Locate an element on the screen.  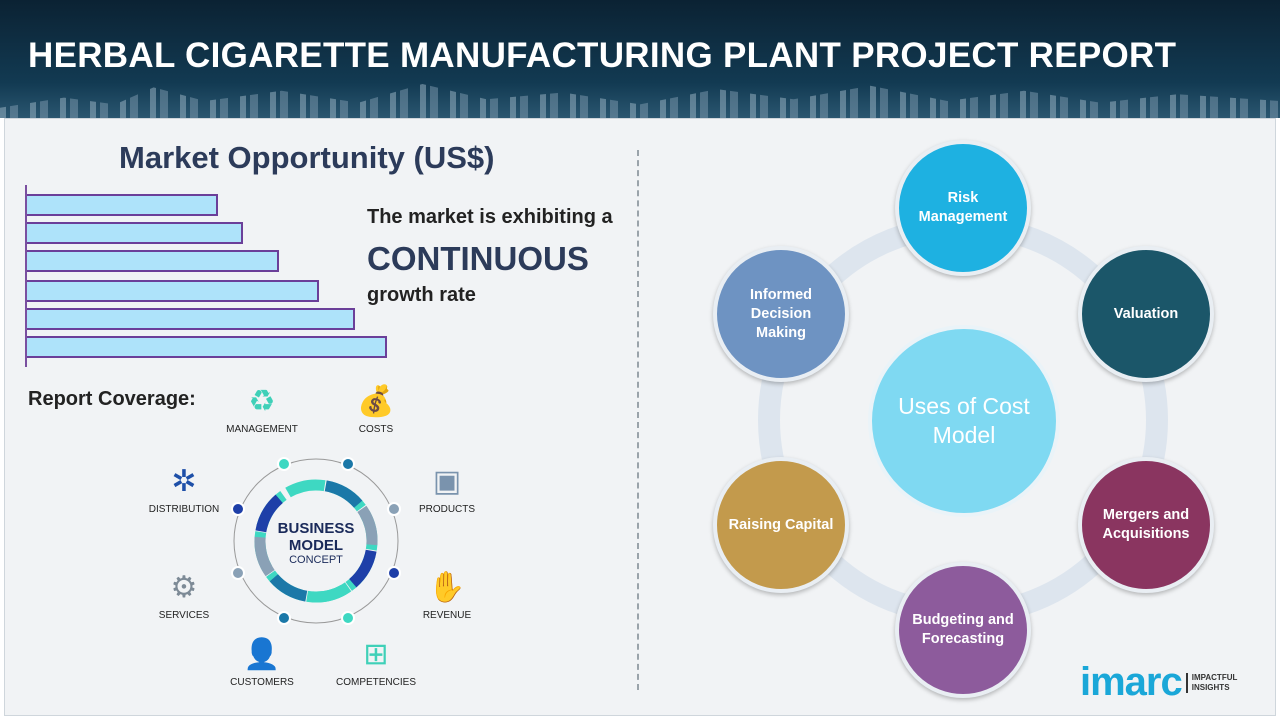
coverage-distribution: ✲ DISTRIBUTION is located at coordinates (184, 489).